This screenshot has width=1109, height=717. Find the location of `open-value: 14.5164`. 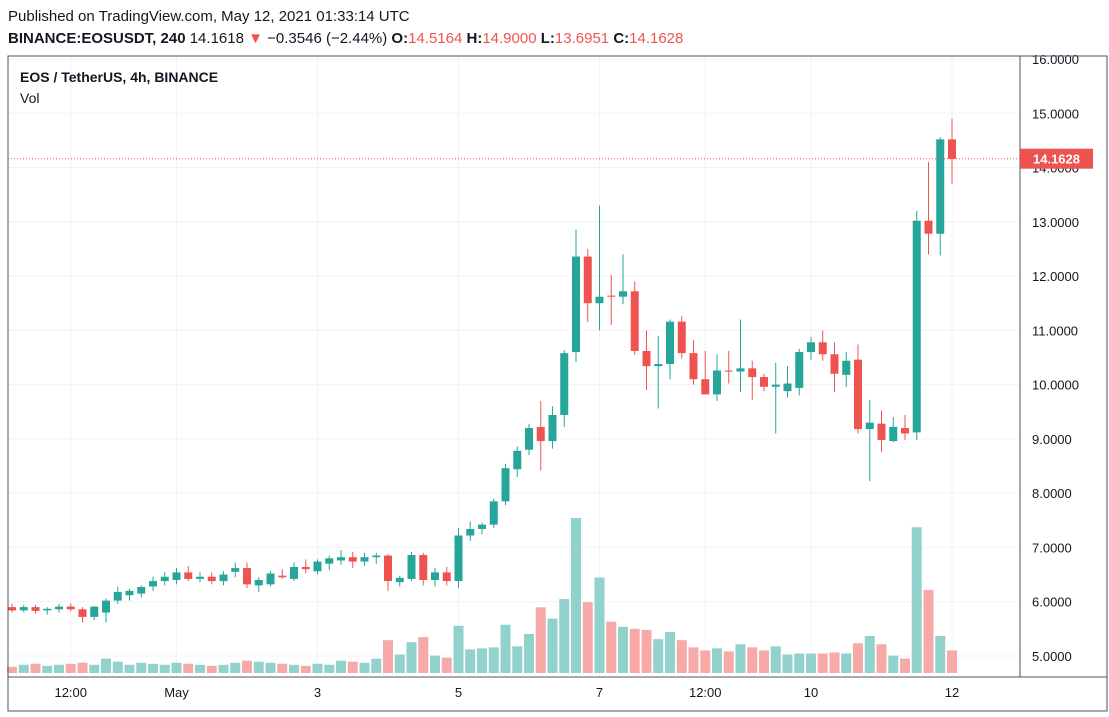

open-value: 14.5164 is located at coordinates (435, 38).